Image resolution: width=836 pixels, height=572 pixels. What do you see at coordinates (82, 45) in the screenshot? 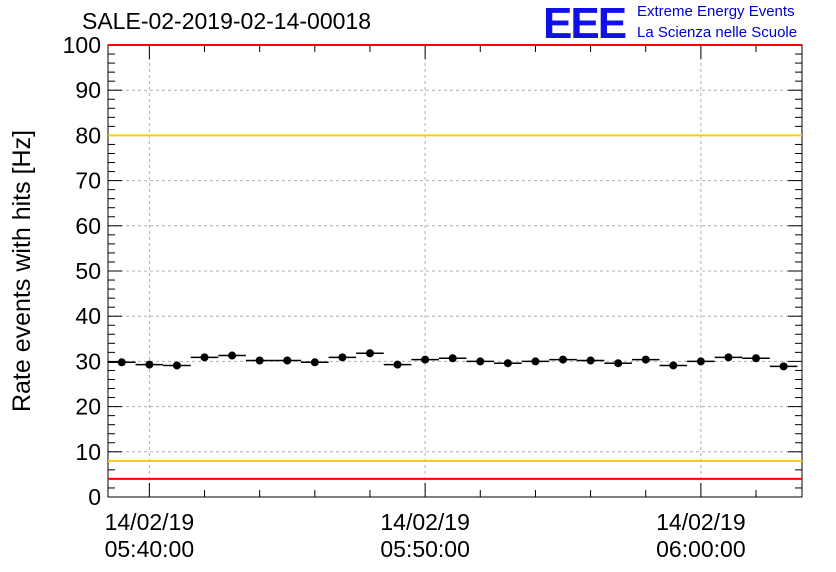
I see `y-tick-label: 100` at bounding box center [82, 45].